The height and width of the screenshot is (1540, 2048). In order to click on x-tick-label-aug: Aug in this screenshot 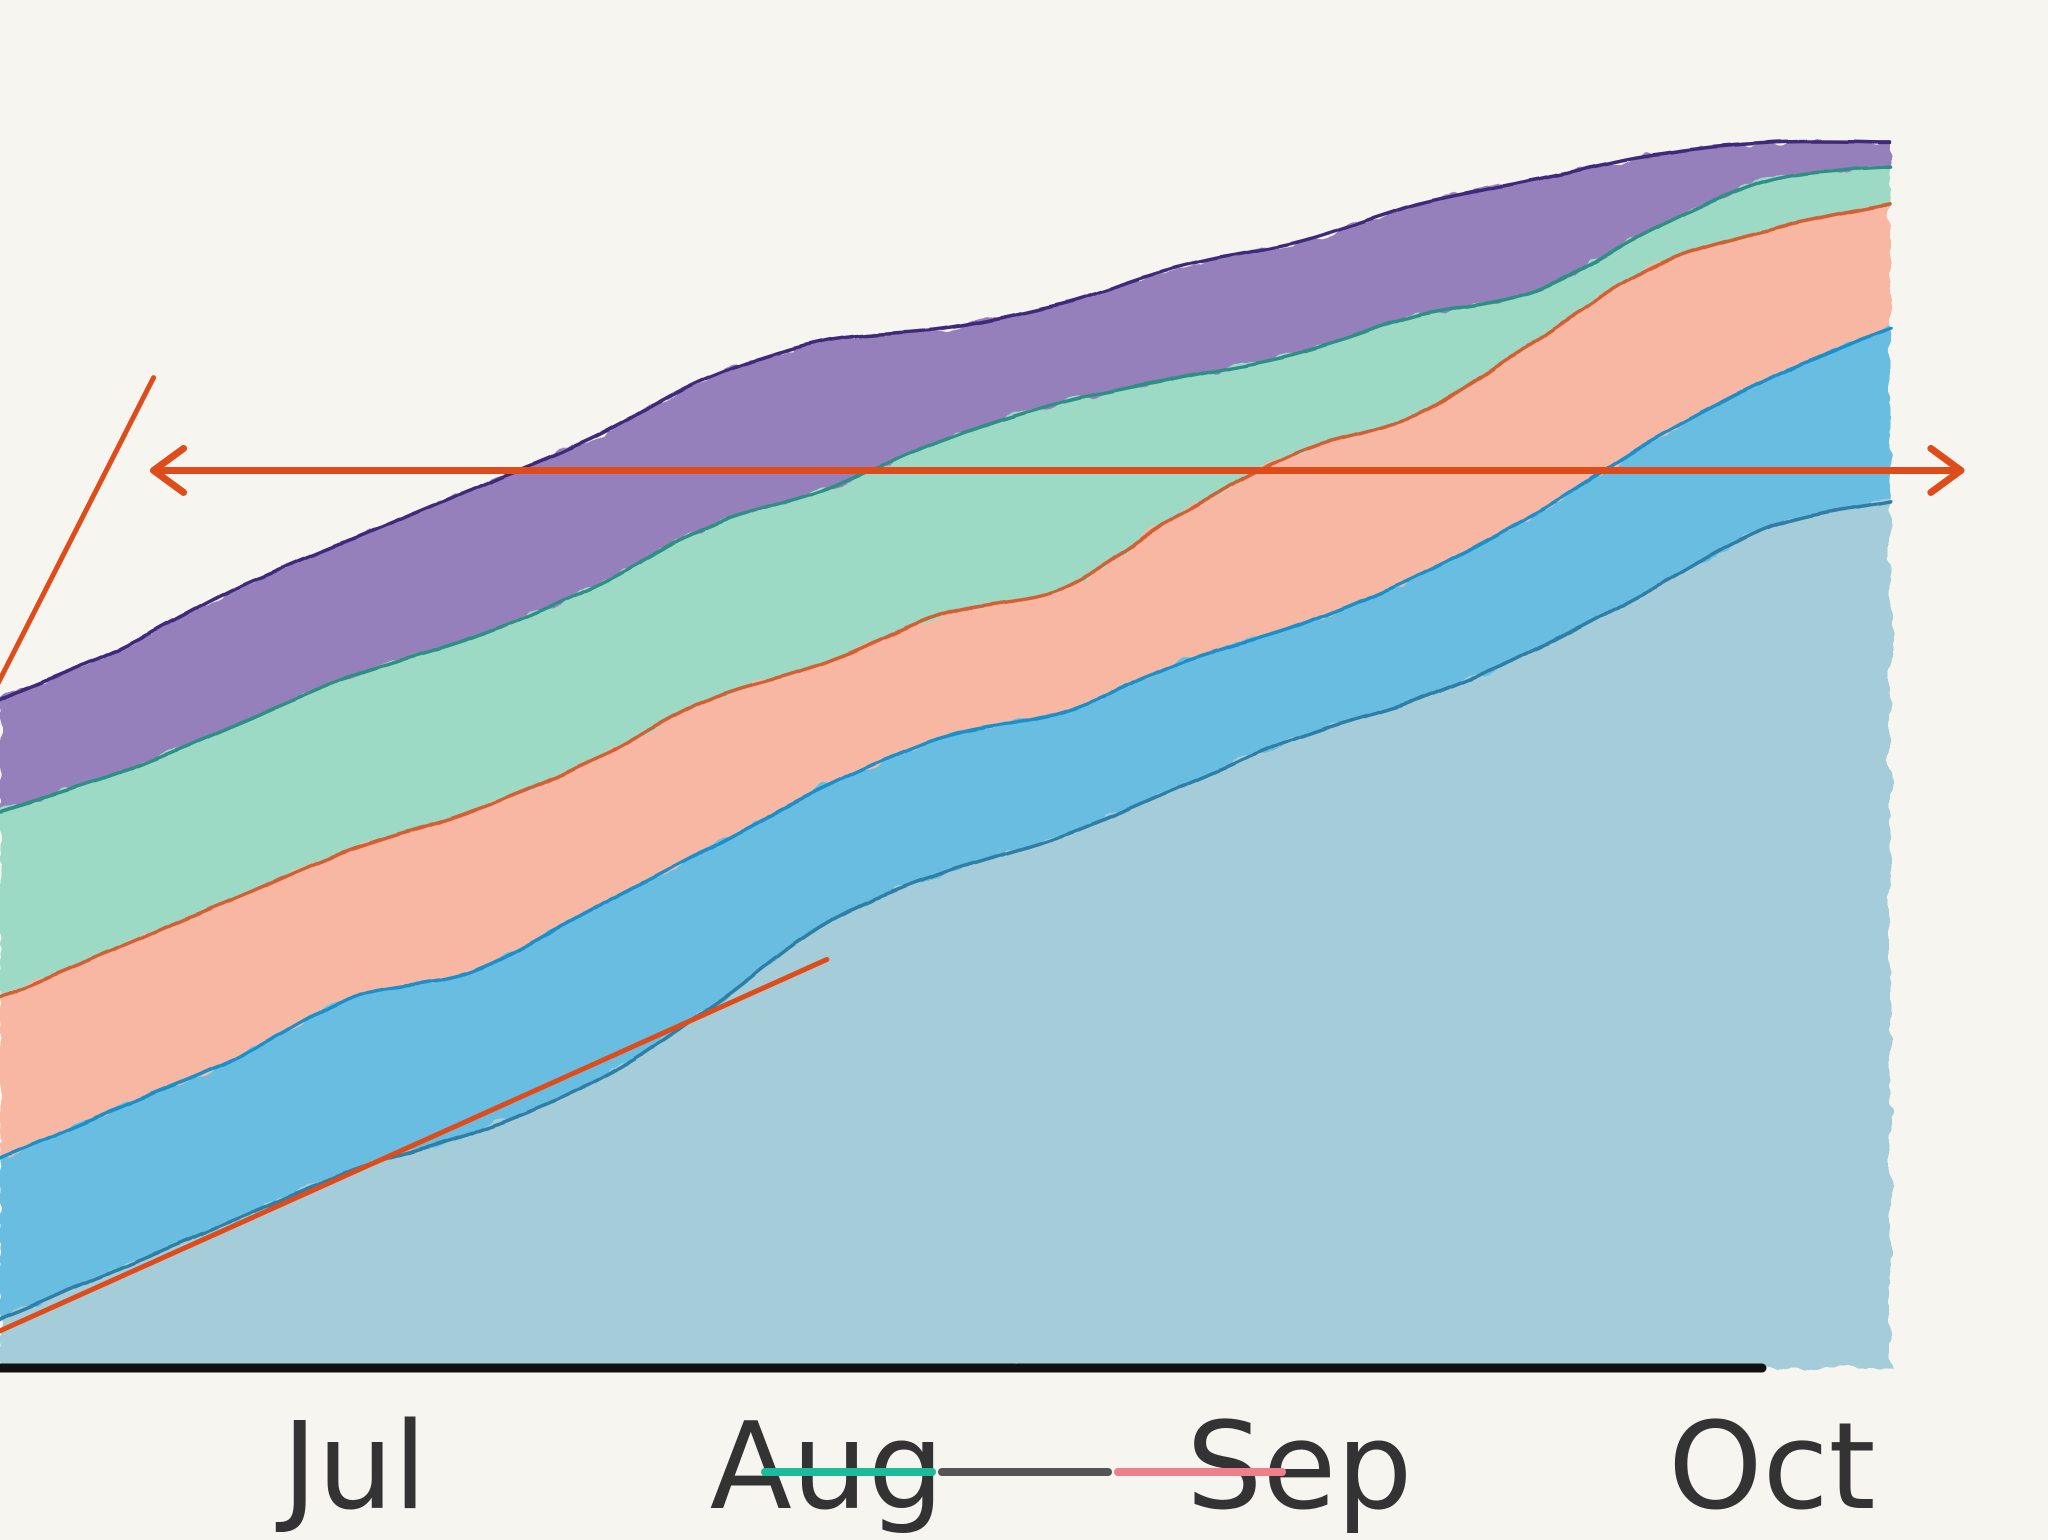, I will do `click(827, 1467)`.